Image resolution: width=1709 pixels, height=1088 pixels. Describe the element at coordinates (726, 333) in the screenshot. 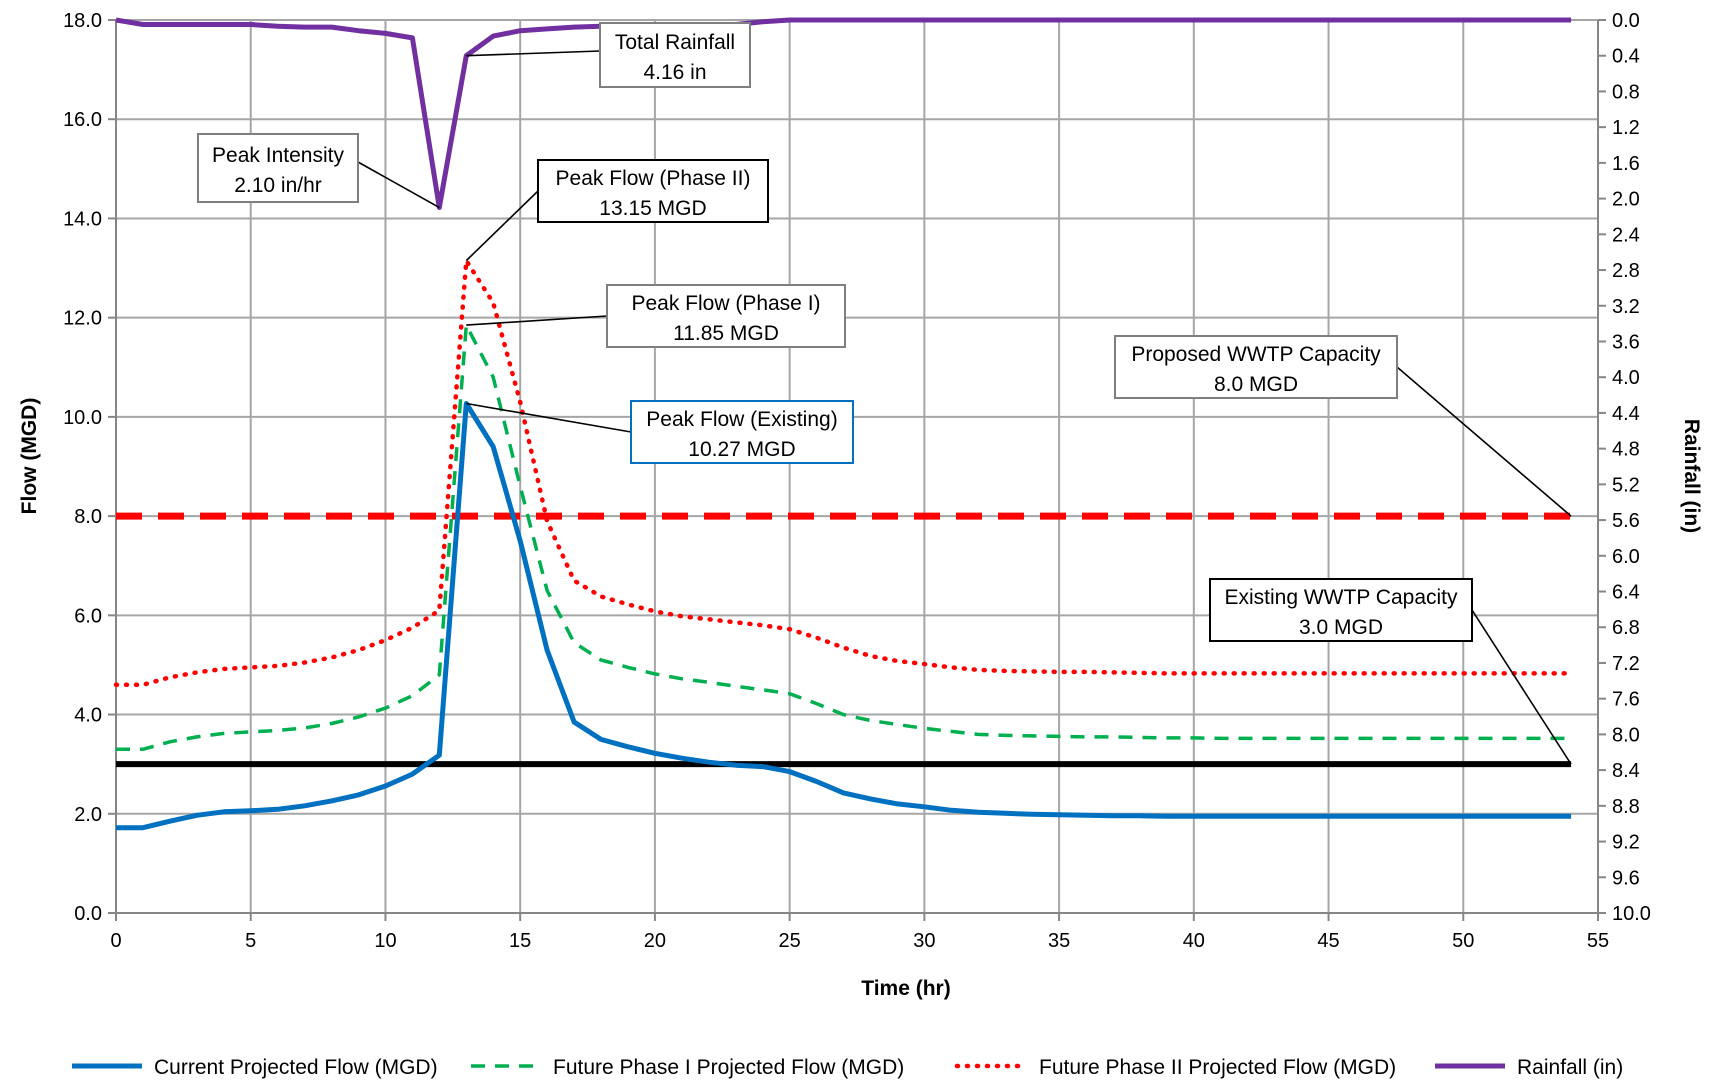

I see `annotation-line2: 11.85 MGD` at that location.